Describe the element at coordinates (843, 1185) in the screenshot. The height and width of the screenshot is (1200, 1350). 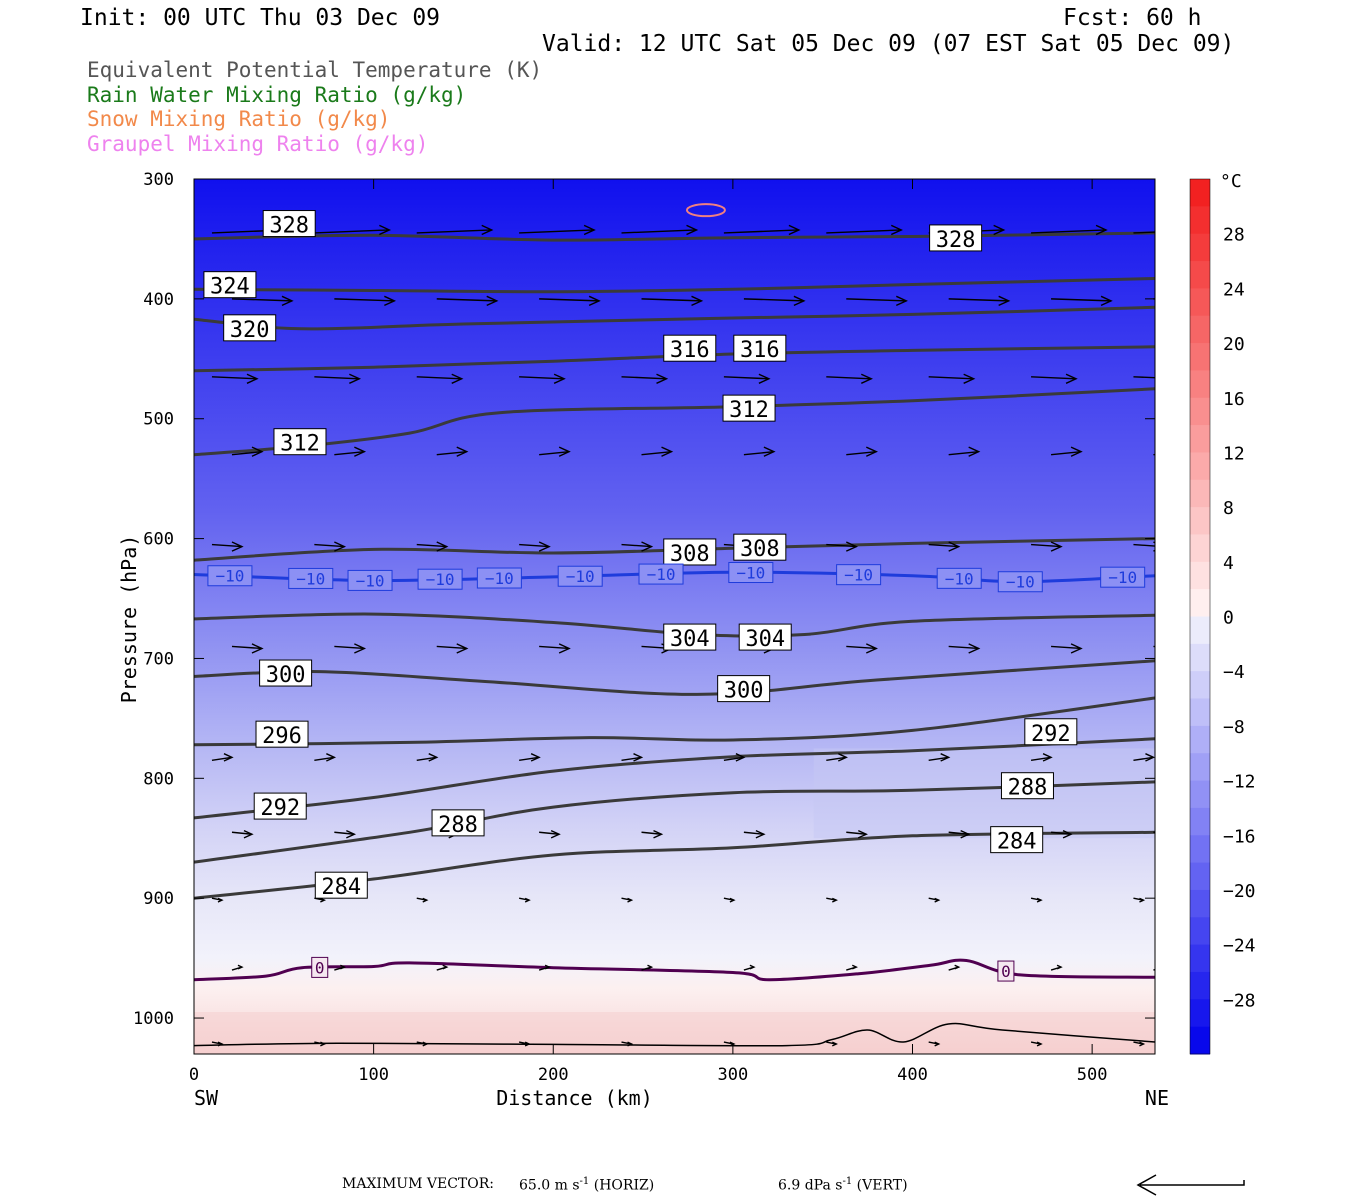
I see `max-vert-vector: 6.9 dPa s-1 (VERT)` at that location.